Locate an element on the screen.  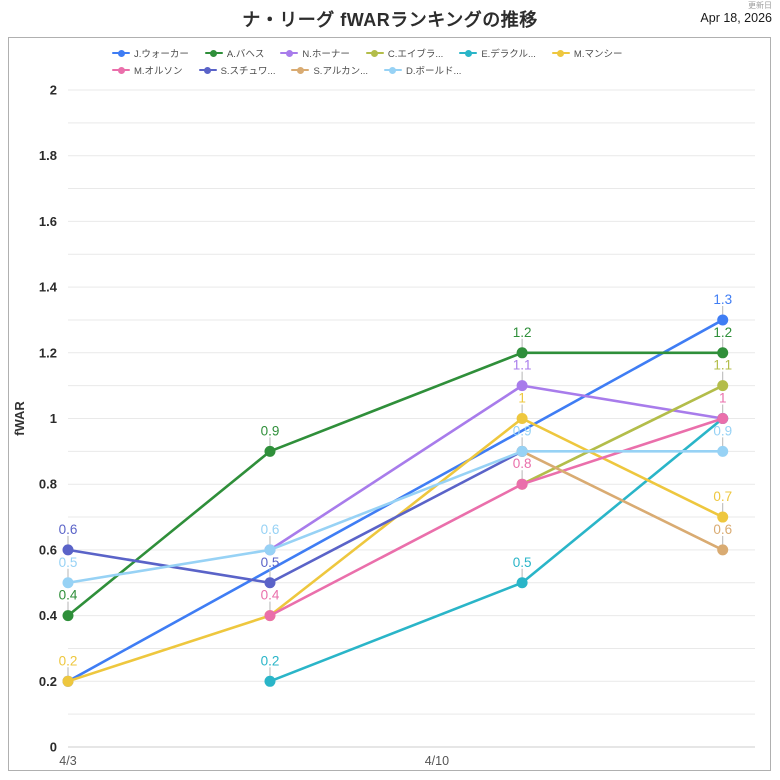
legend-item: M.オルソン is located at coordinates (147, 70).